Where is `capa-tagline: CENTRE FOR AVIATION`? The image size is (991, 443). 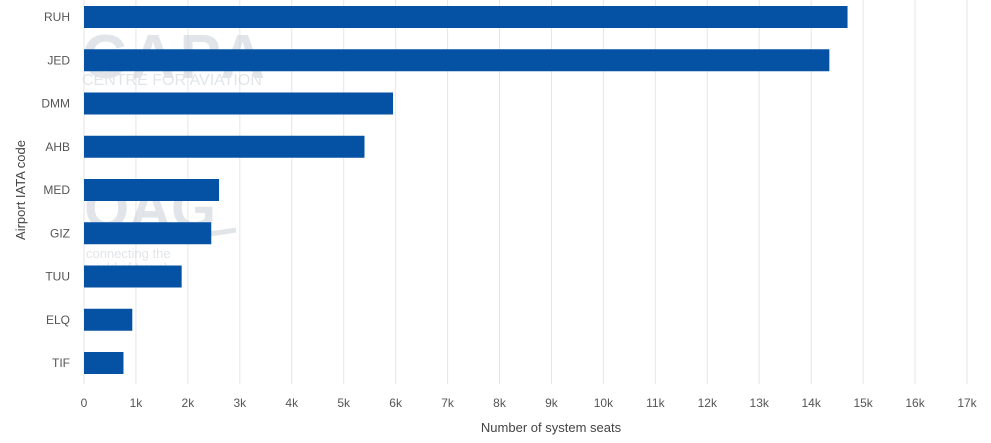
capa-tagline: CENTRE FOR AVIATION is located at coordinates (172, 80).